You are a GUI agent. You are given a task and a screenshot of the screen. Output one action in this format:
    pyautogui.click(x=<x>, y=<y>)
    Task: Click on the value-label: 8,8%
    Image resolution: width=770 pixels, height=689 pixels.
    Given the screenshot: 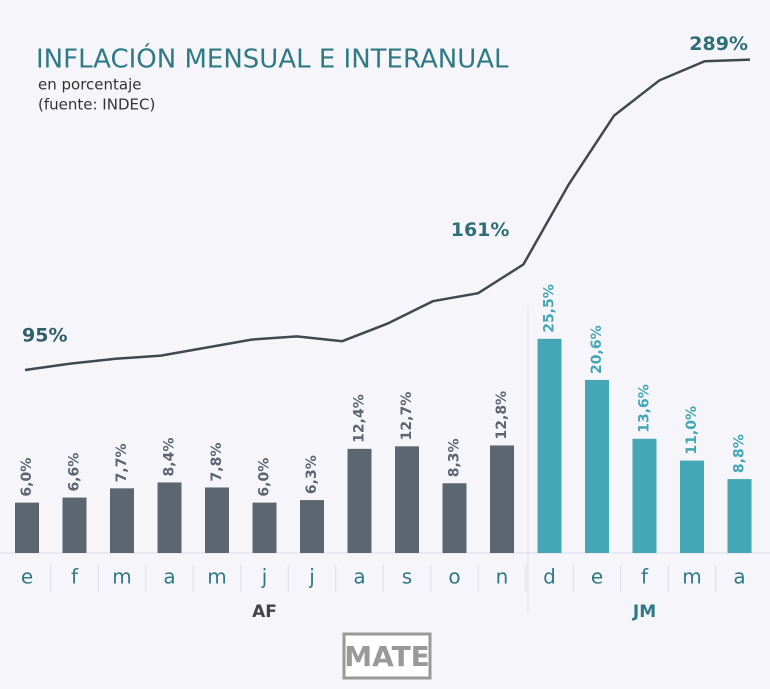 What is the action you would take?
    pyautogui.click(x=740, y=453)
    